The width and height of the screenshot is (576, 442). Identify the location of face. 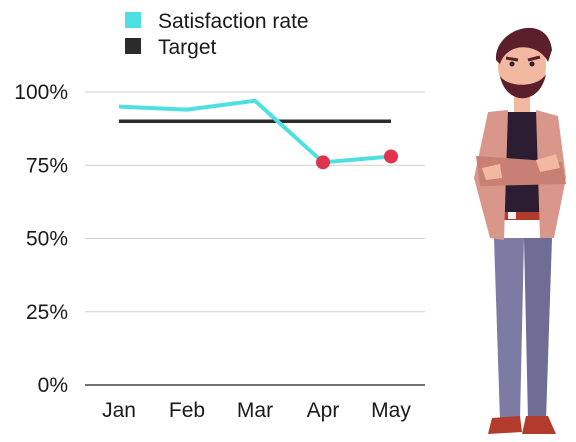
(522, 66).